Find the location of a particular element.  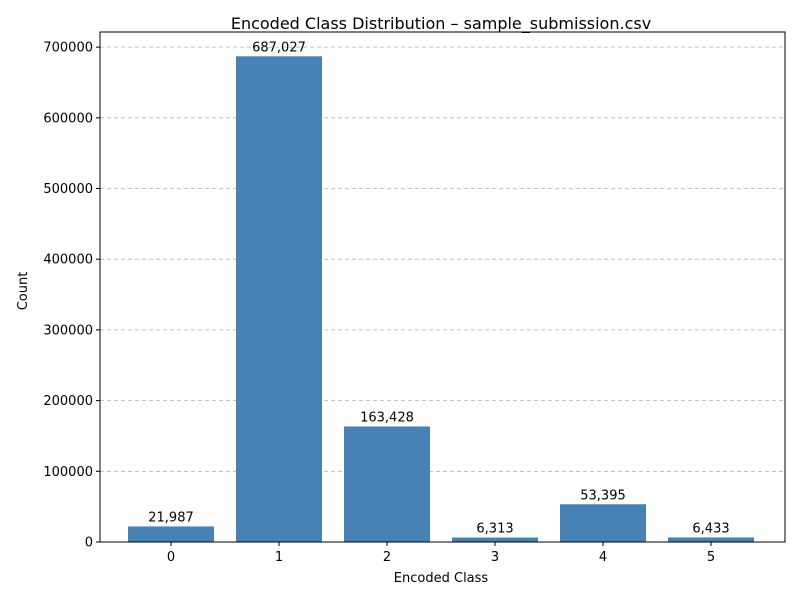

y-tick-label: 300000 is located at coordinates (68, 330).